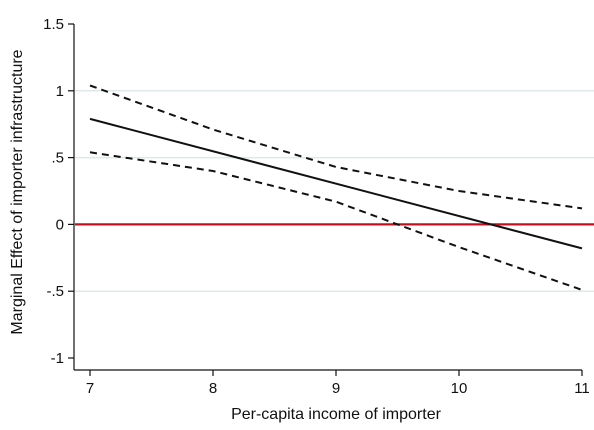 The image size is (594, 430). Describe the element at coordinates (53, 24) in the screenshot. I see `y-tick-label: 1.5` at that location.